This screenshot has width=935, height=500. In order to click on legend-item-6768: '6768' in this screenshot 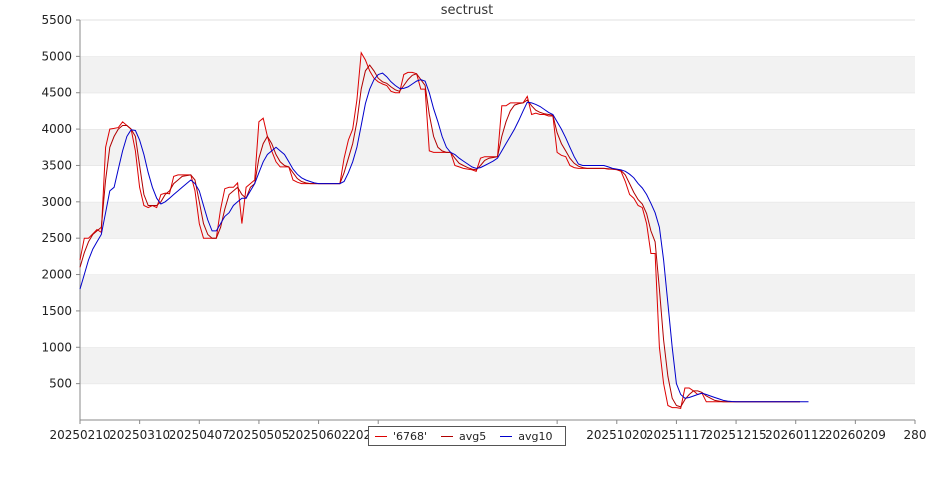, I will do `click(401, 436)`.